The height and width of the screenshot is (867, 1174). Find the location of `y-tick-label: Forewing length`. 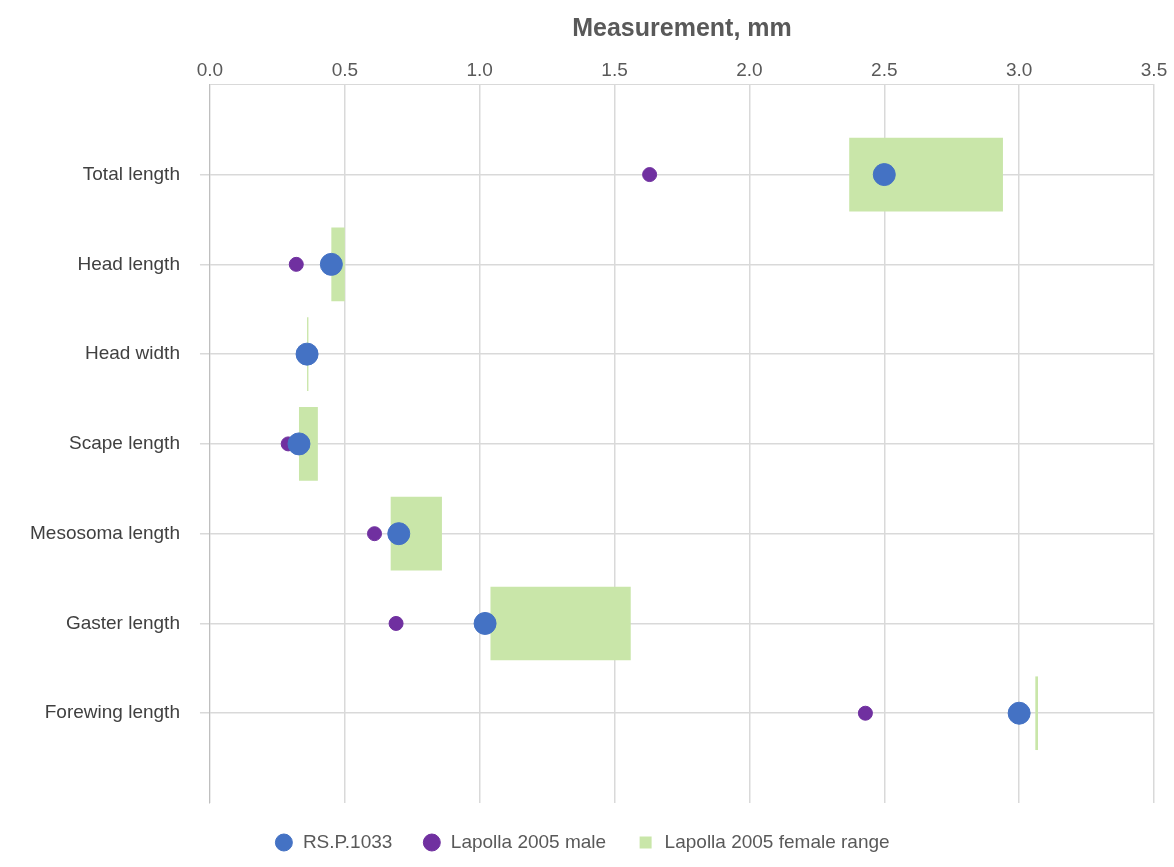

y-tick-label: Forewing length is located at coordinates (112, 712).